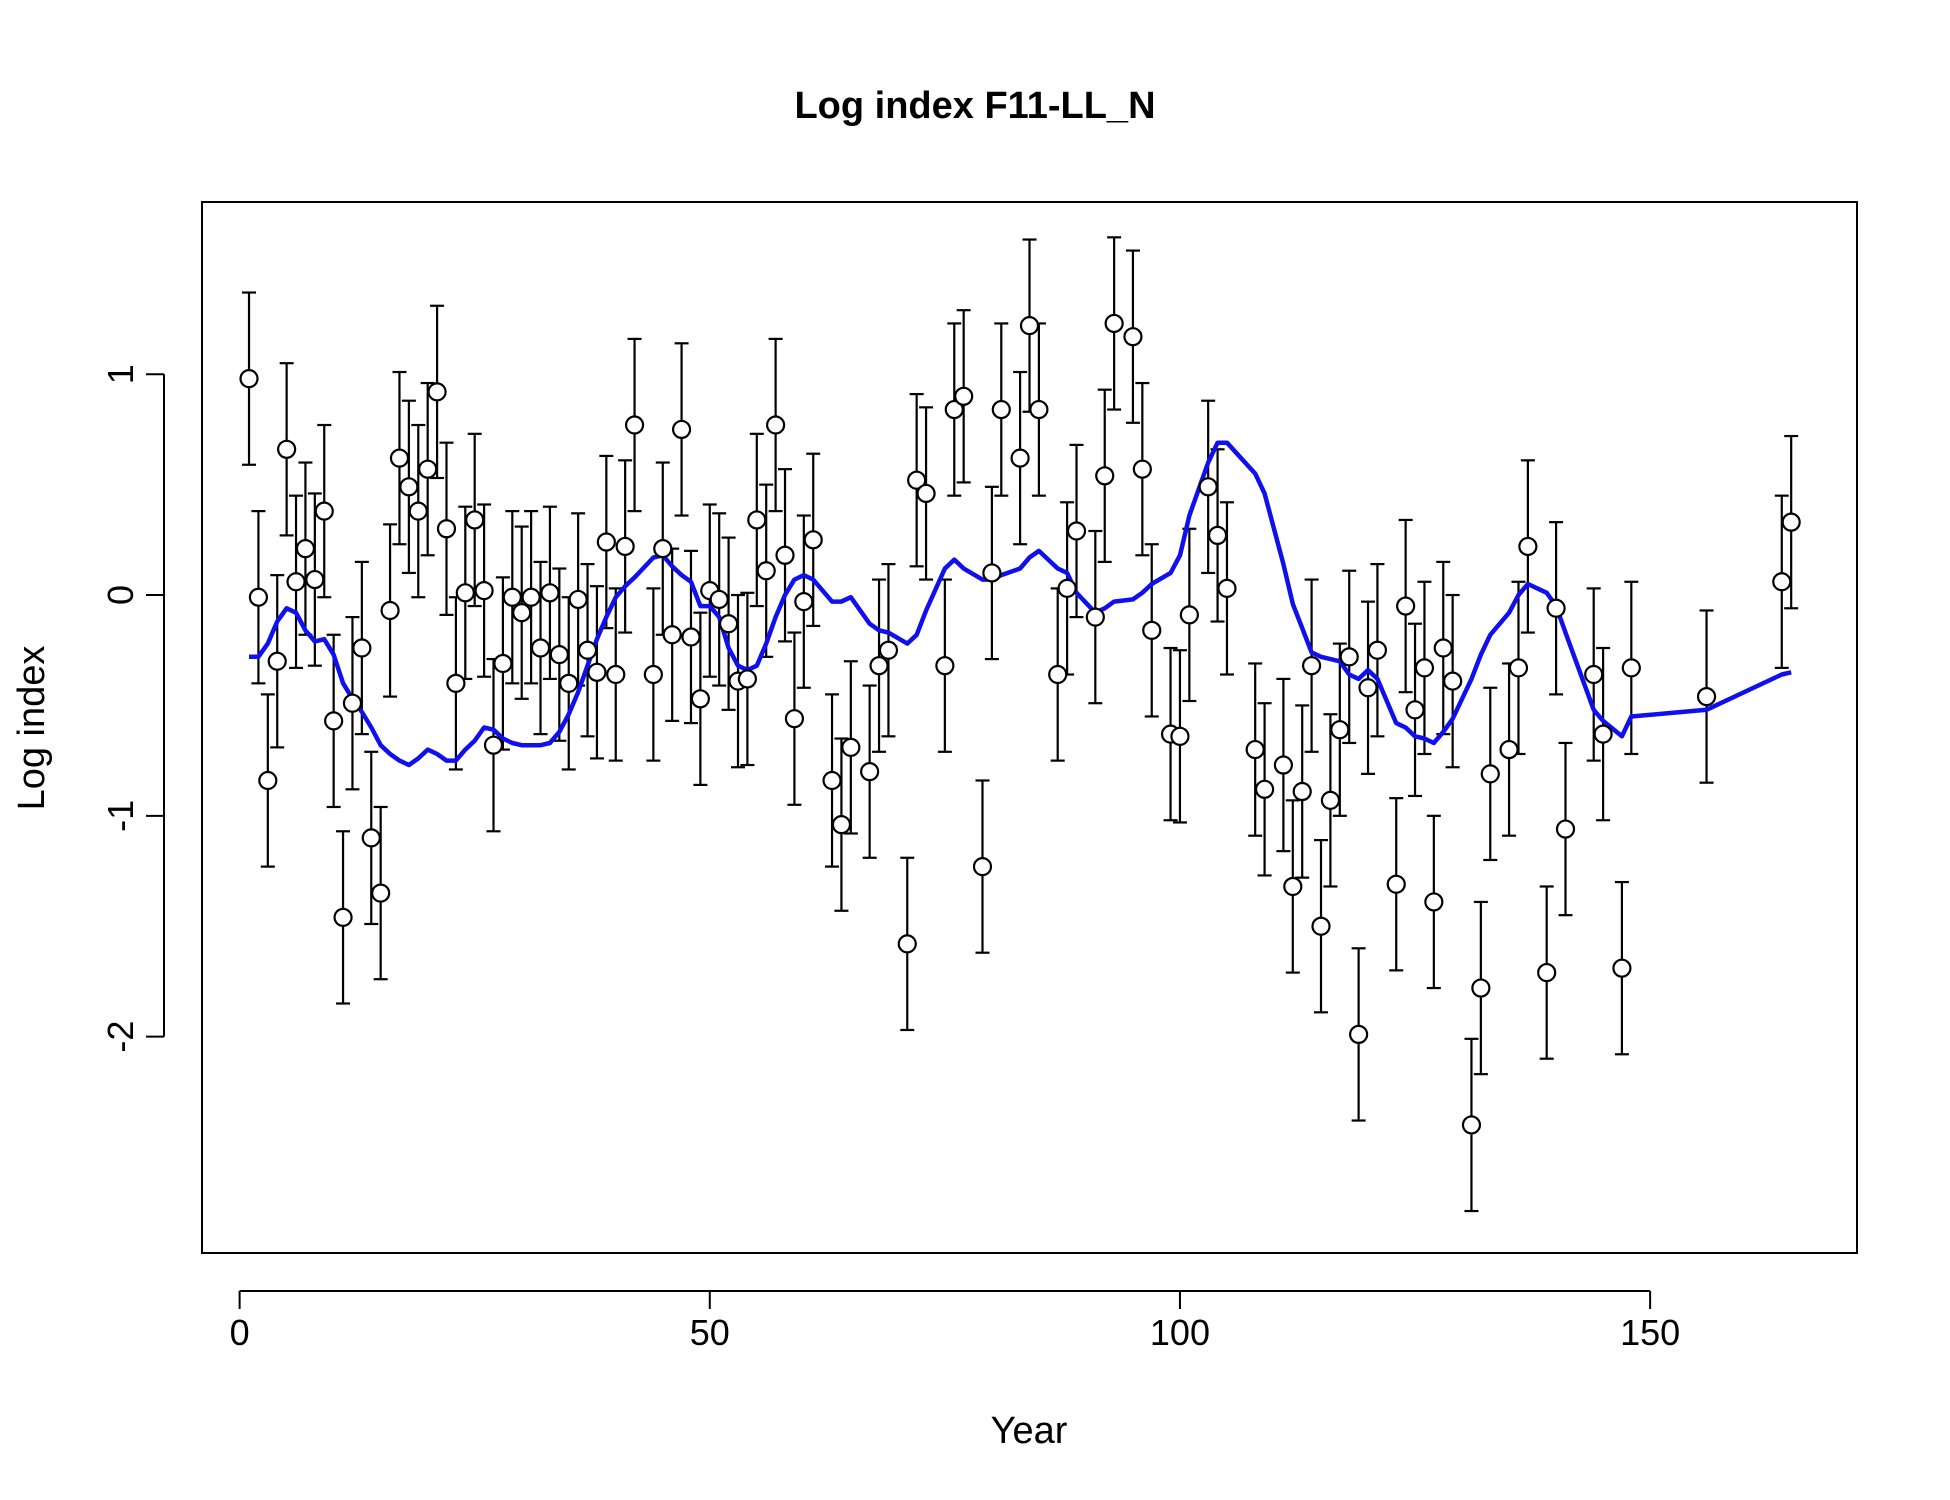  Describe the element at coordinates (120, 374) in the screenshot. I see `y-tick-label: 1` at that location.